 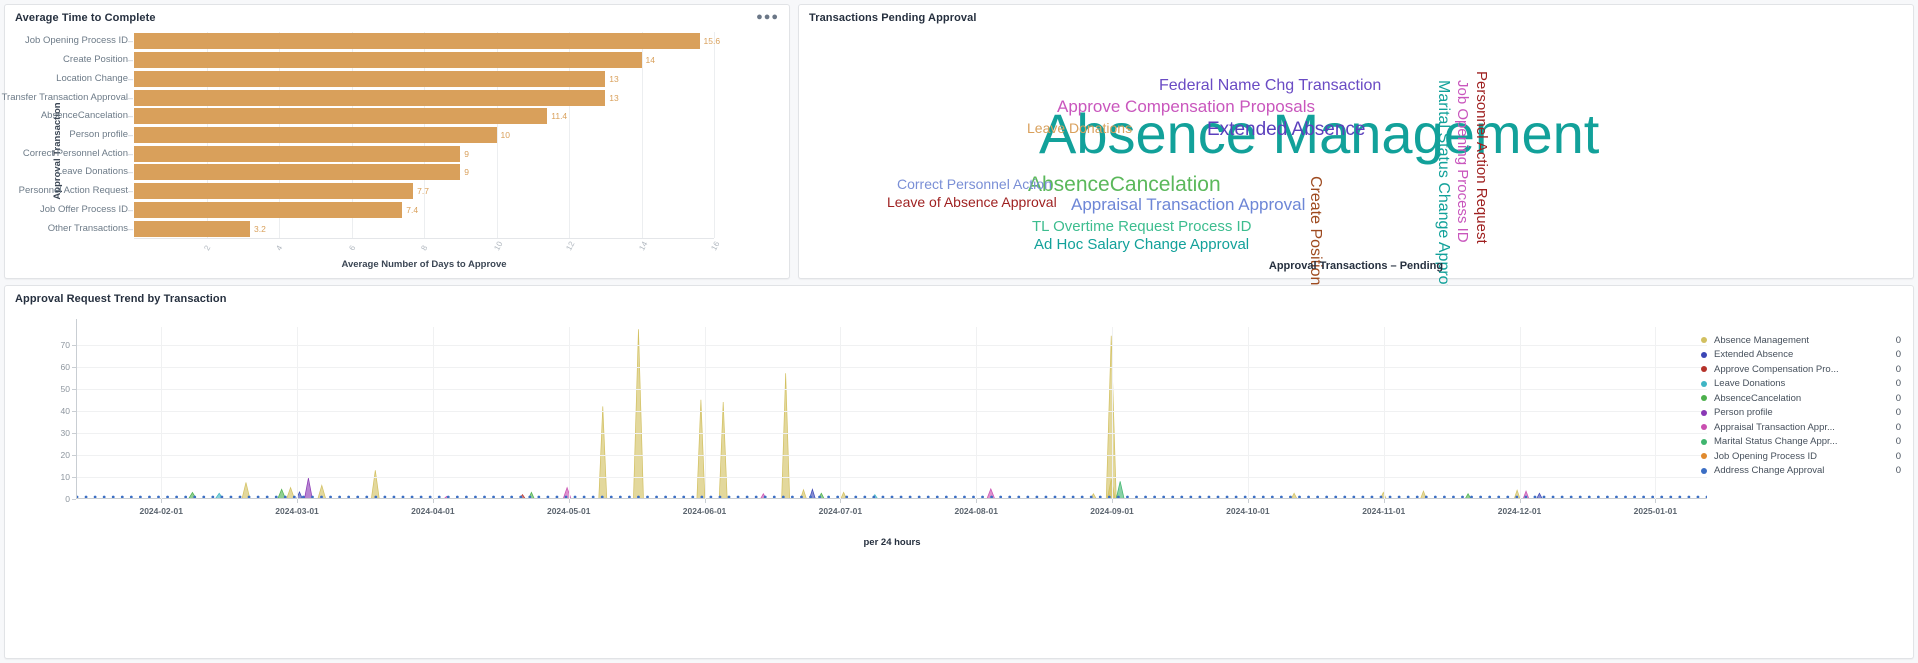 I want to click on legend-row: Leave Donations 0, so click(x=1801, y=384).